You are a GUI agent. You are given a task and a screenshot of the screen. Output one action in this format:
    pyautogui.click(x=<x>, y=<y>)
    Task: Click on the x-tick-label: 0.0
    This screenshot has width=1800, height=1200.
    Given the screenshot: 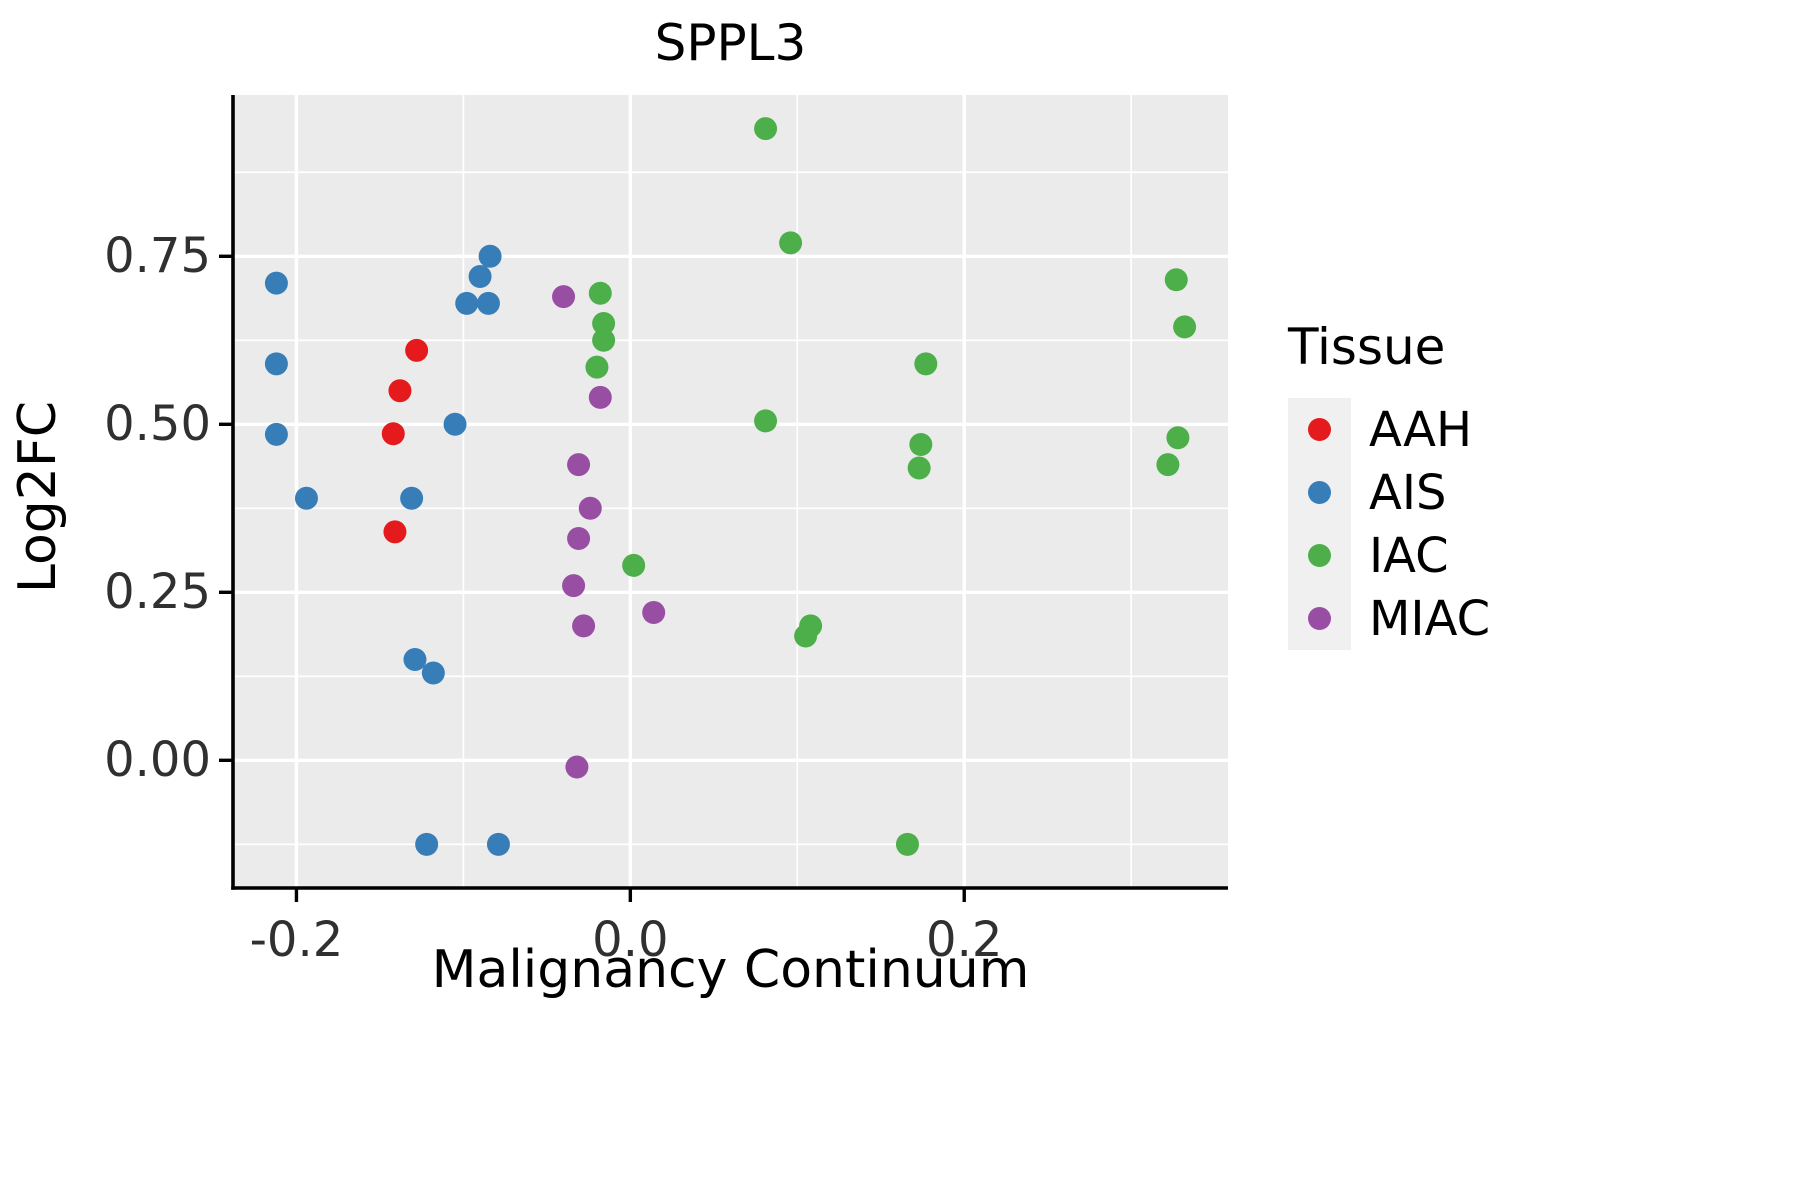 What is the action you would take?
    pyautogui.click(x=630, y=940)
    